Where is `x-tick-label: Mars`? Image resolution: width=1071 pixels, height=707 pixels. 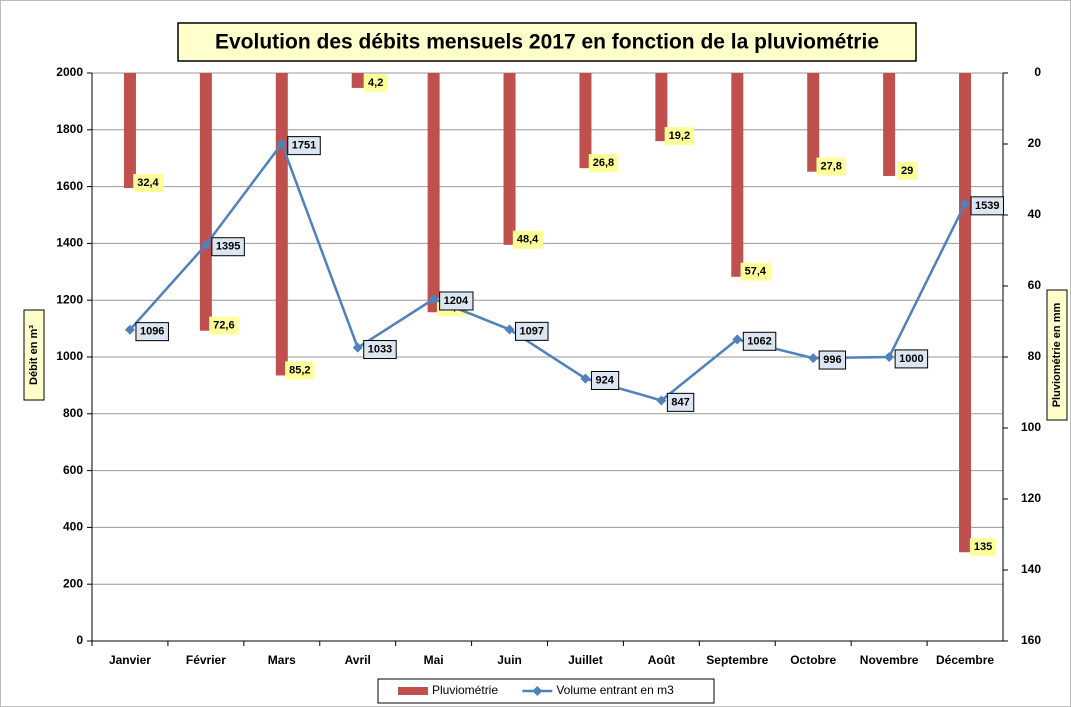
x-tick-label: Mars is located at coordinates (282, 660).